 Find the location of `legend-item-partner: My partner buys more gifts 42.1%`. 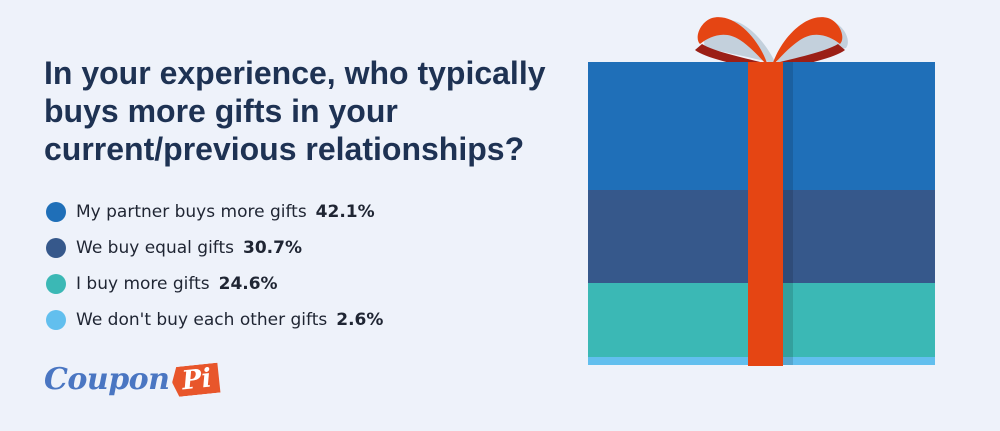

legend-item-partner: My partner buys more gifts 42.1% is located at coordinates (214, 212).